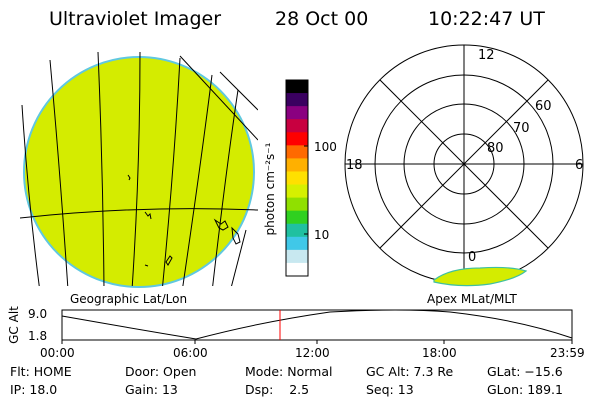 This screenshot has height=400, width=600. Describe the element at coordinates (57, 353) in the screenshot. I see `x-tick-0000: 00:00` at that location.